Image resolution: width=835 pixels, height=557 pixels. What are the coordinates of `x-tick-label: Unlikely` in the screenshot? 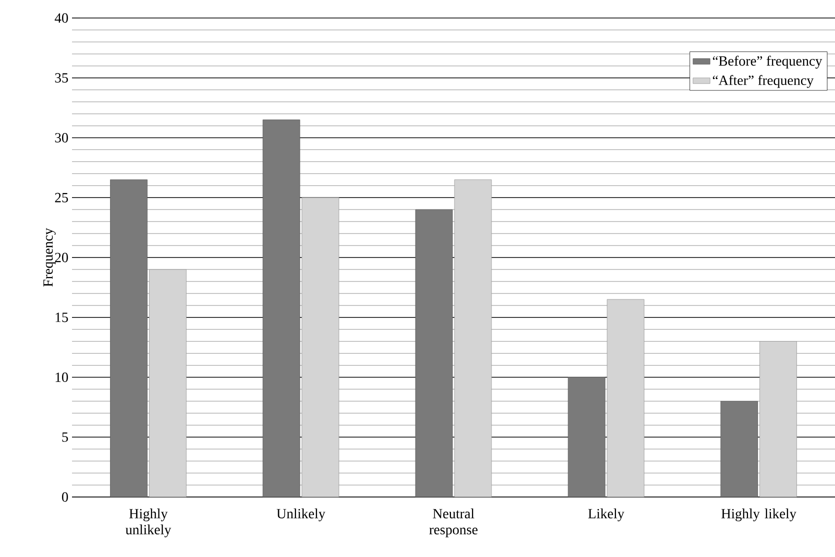 It's located at (301, 515).